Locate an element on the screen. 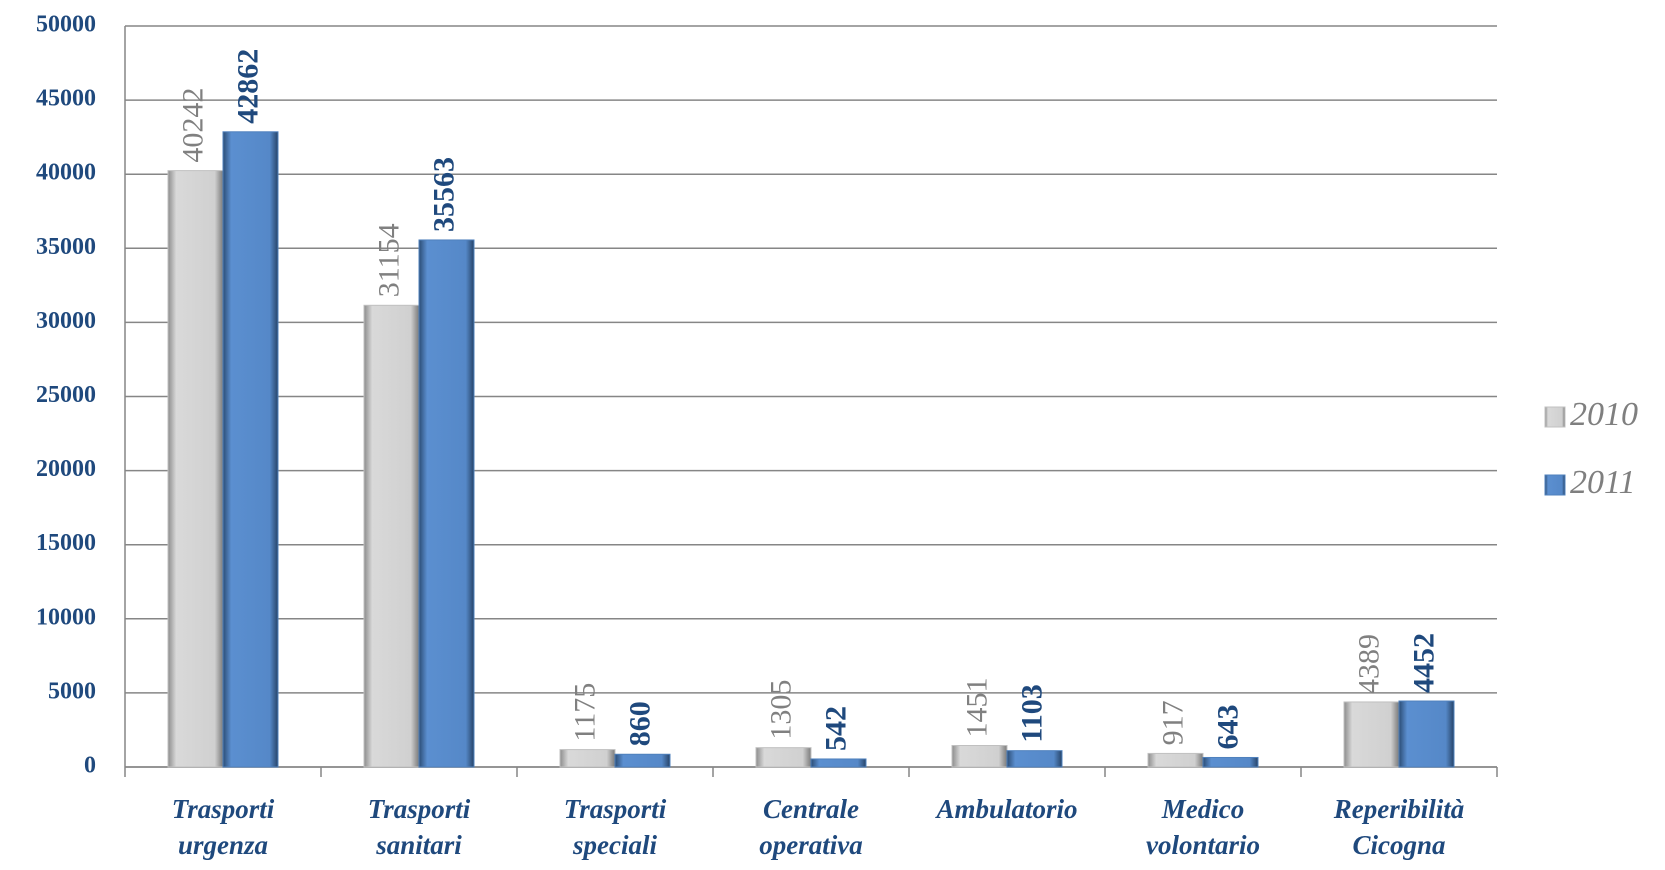 This screenshot has height=870, width=1665. y-tick-label: 50000 is located at coordinates (66, 25).